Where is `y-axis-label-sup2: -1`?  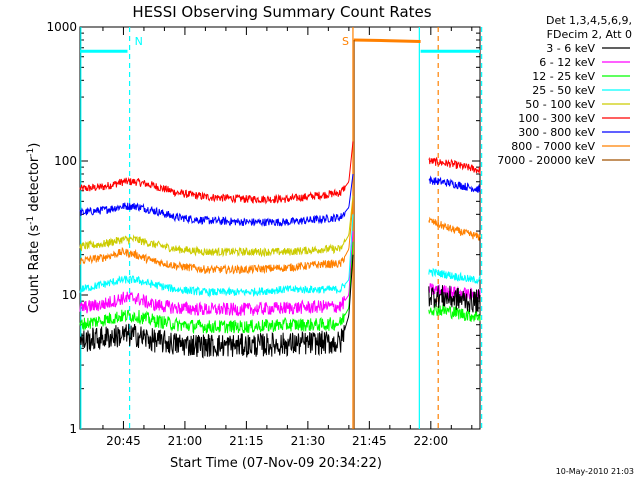
y-axis-label-sup2: -1 is located at coordinates (31, 152).